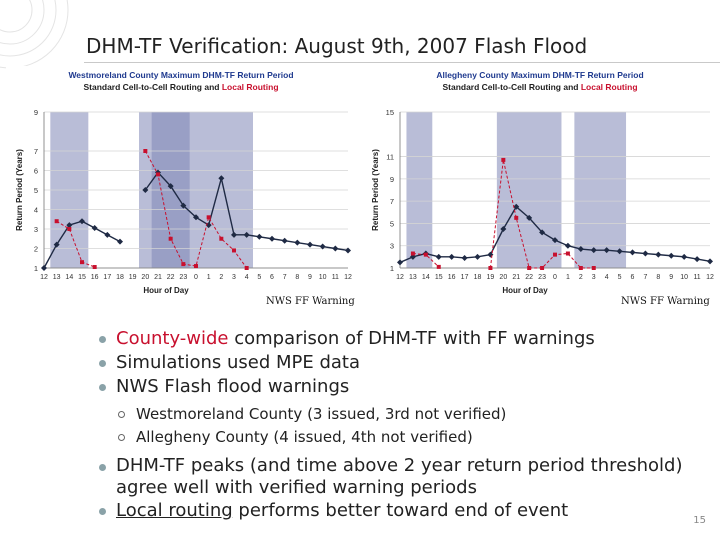  What do you see at coordinates (452, 277) in the screenshot?
I see `x-tick-label: 16` at bounding box center [452, 277].